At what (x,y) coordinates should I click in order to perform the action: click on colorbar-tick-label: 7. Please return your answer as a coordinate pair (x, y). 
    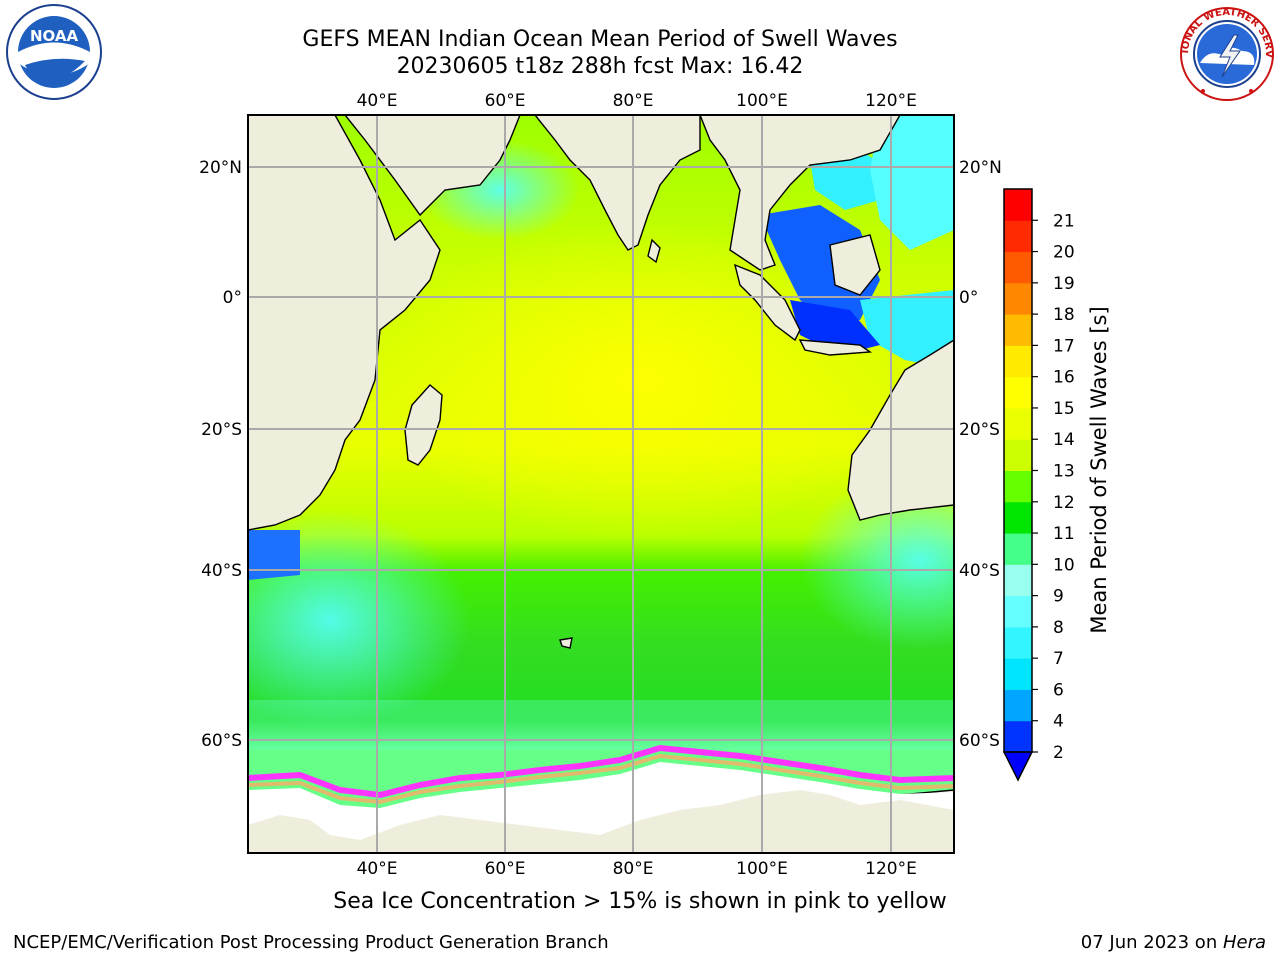
    Looking at the image, I should click on (1058, 659).